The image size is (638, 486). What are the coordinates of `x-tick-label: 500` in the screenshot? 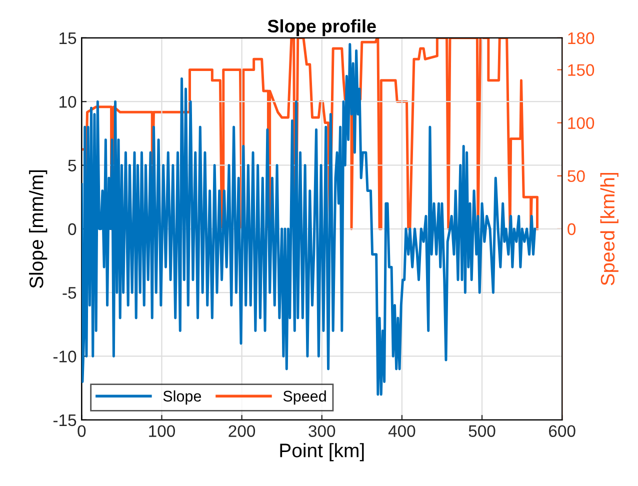 It's located at (482, 431).